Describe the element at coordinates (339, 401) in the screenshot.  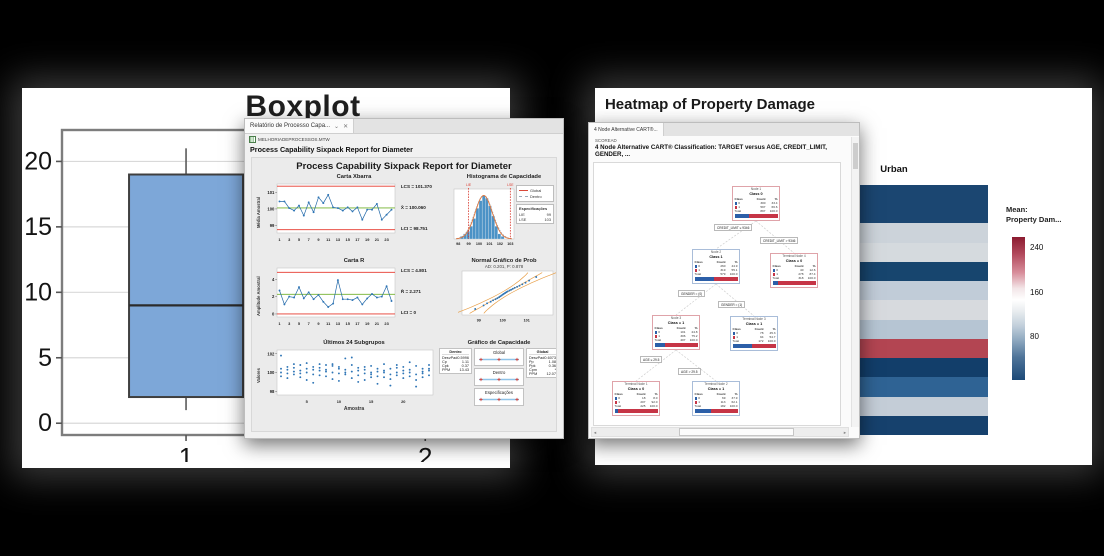
I see `svg-text: 10` at that location.